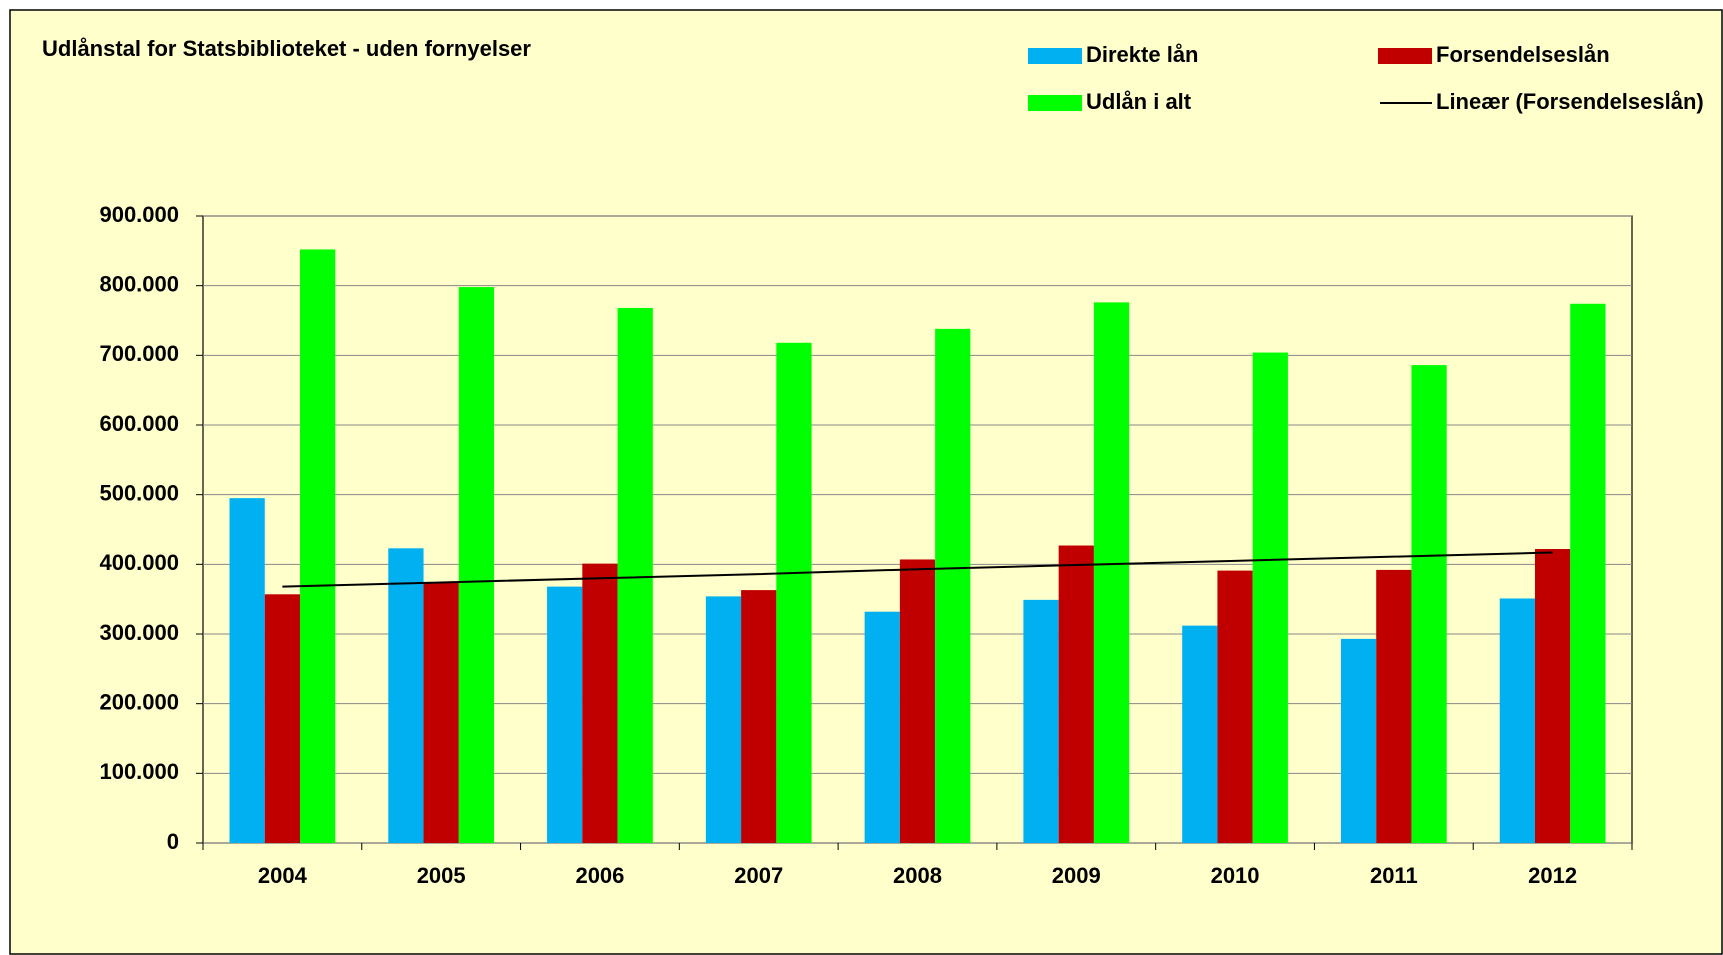 This screenshot has width=1723, height=955. Describe the element at coordinates (139, 701) in the screenshot. I see `y-tick-label: 200.000` at that location.